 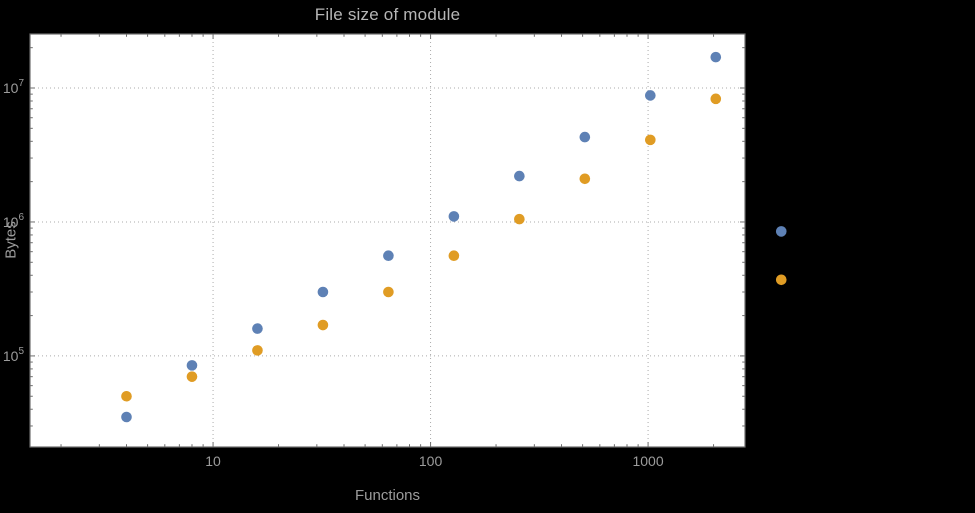 What do you see at coordinates (11, 240) in the screenshot?
I see `y-axis-label: Bytes` at bounding box center [11, 240].